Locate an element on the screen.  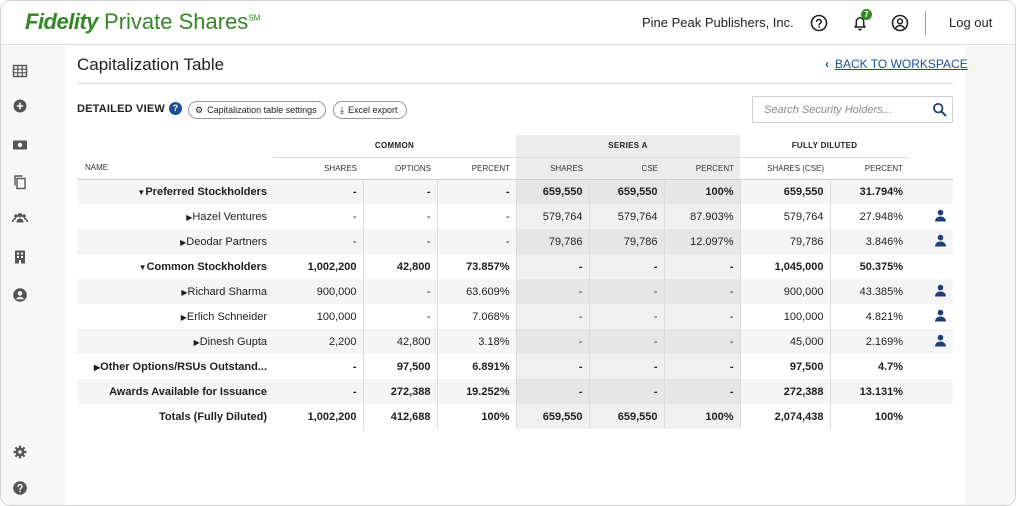
col-header-common-options: OPTIONS is located at coordinates (400, 168).